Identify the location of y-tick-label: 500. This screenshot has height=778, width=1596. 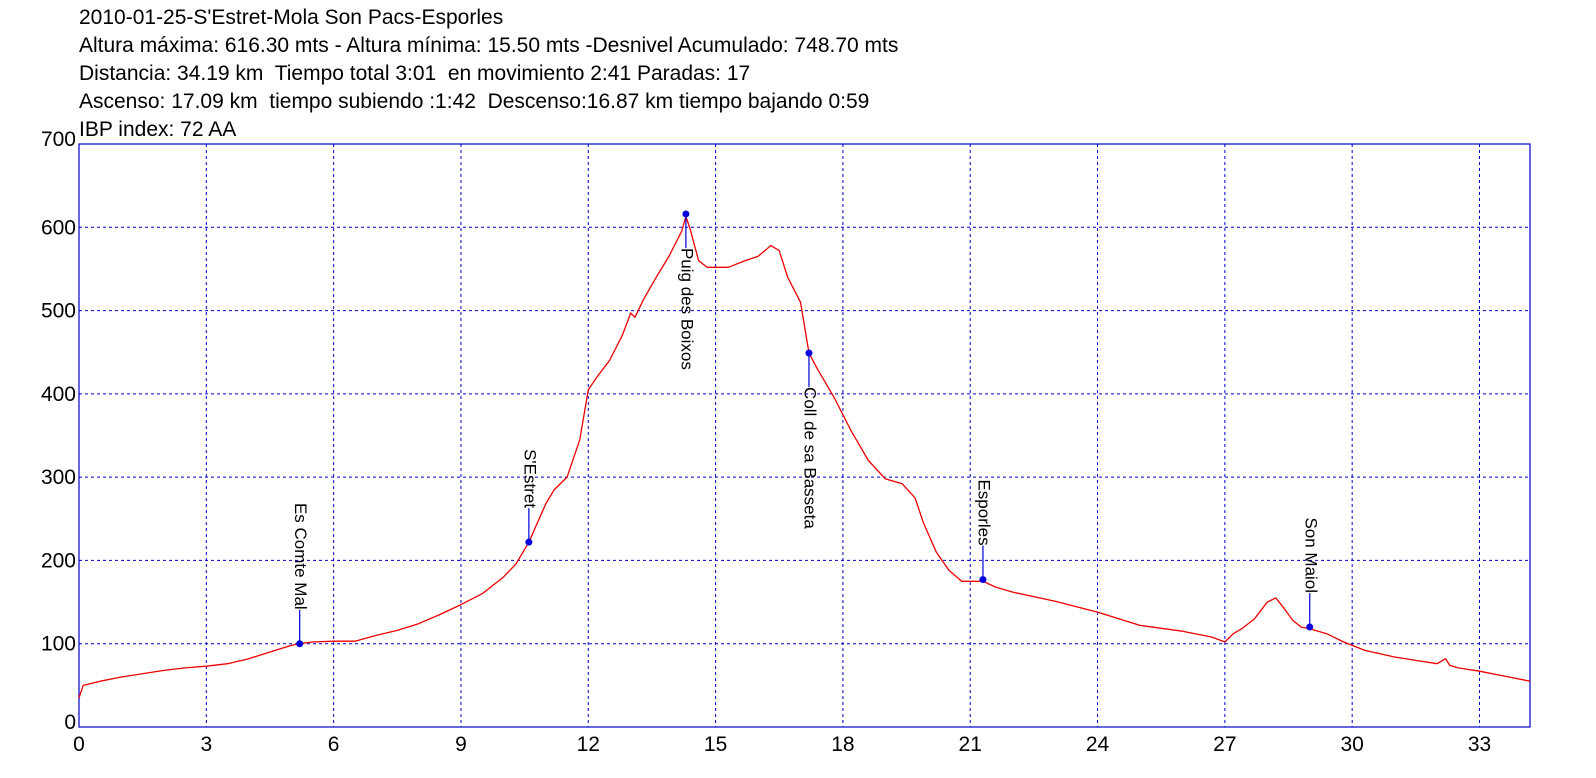
(58, 311).